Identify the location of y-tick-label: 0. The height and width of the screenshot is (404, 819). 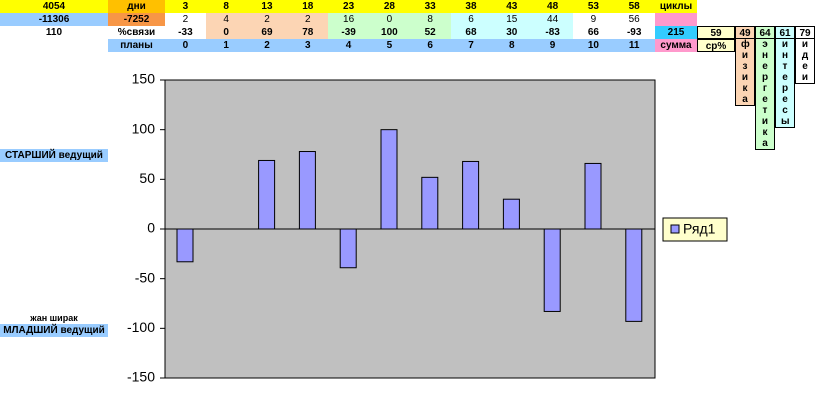
(151, 228).